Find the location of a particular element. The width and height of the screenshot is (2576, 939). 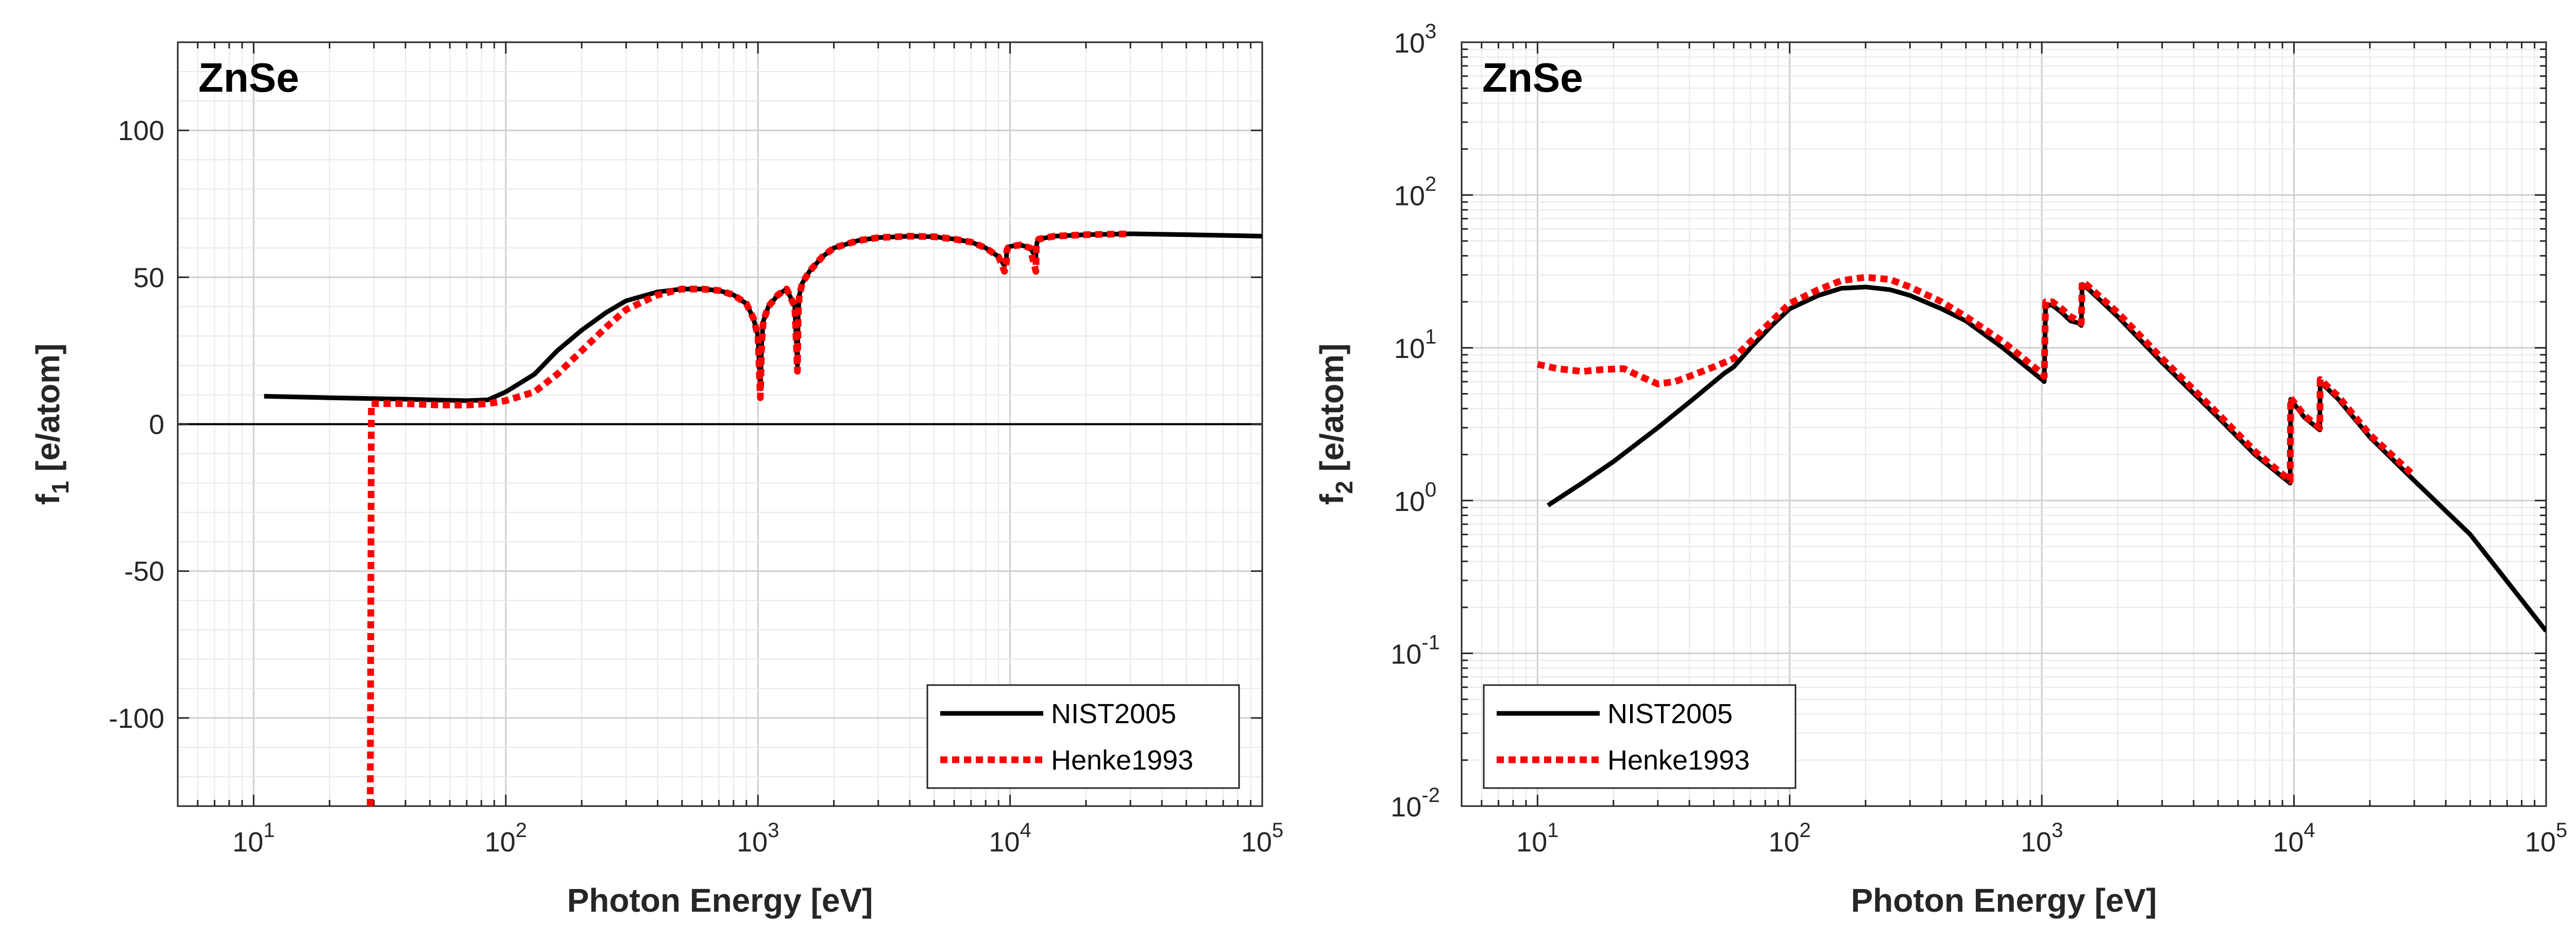

y-tick-label: 10⁻¹ is located at coordinates (1415, 650).